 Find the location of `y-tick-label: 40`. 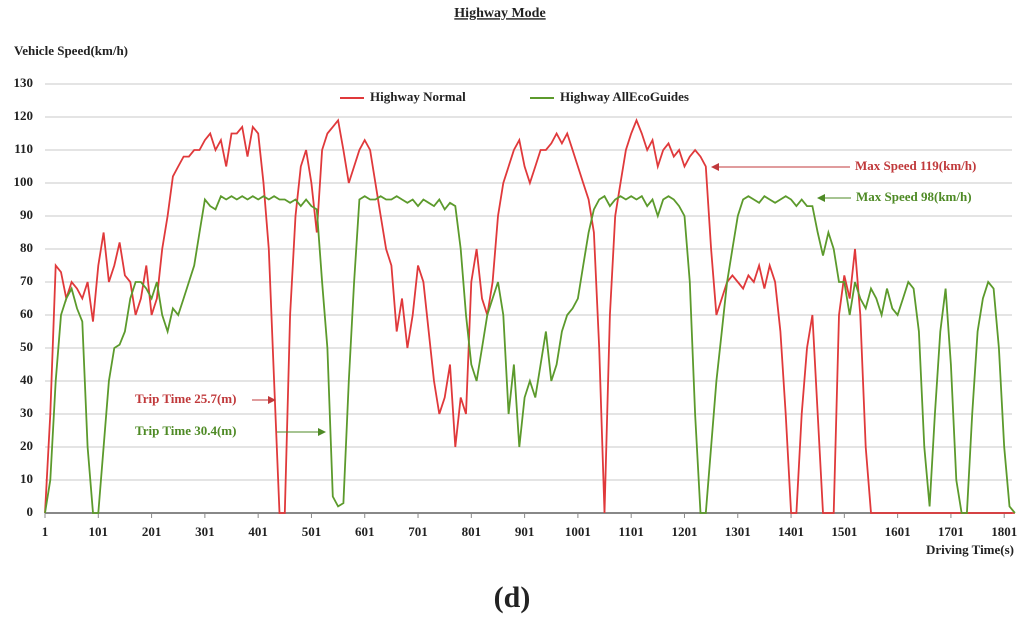

y-tick-label: 40 is located at coordinates (26, 379).